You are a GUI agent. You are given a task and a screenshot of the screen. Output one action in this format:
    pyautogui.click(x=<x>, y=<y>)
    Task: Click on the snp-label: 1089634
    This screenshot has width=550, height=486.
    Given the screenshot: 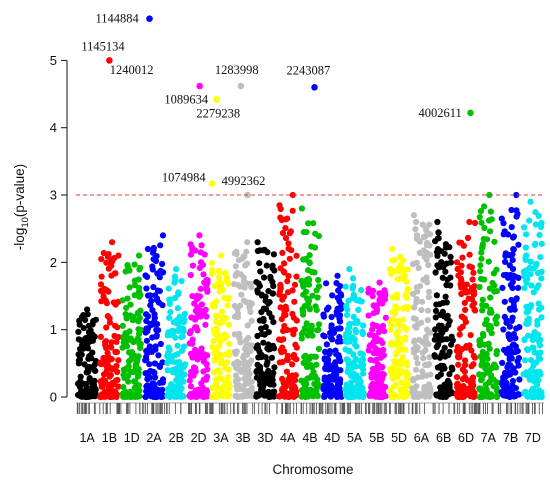 What is the action you would take?
    pyautogui.click(x=186, y=99)
    